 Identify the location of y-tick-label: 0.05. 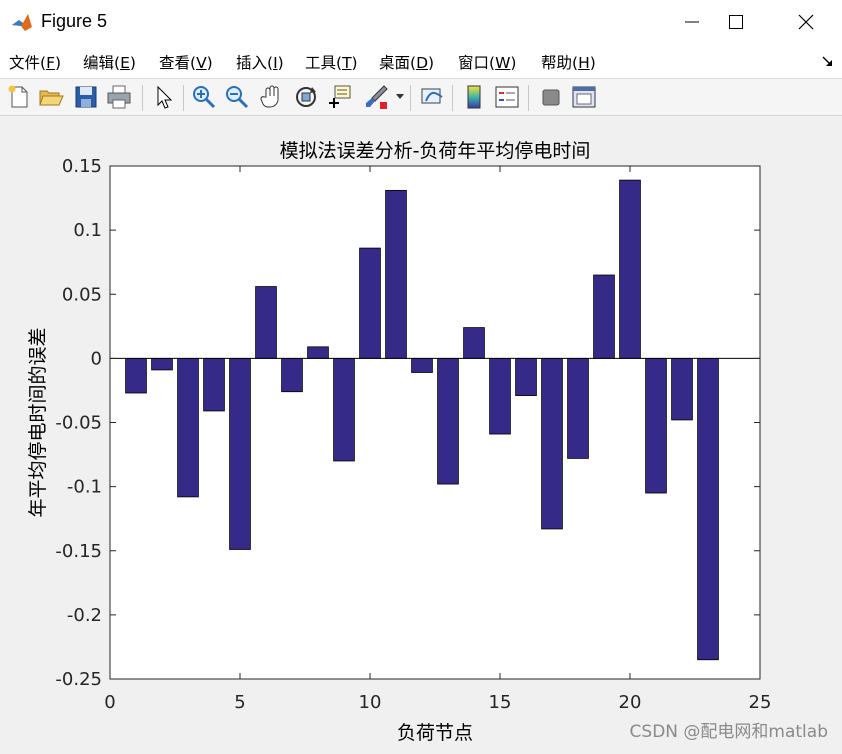
(82, 294).